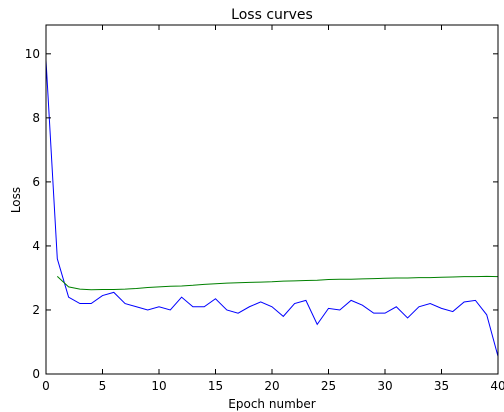 Image resolution: width=504 pixels, height=412 pixels. I want to click on x-tick-label: 0, so click(46, 386).